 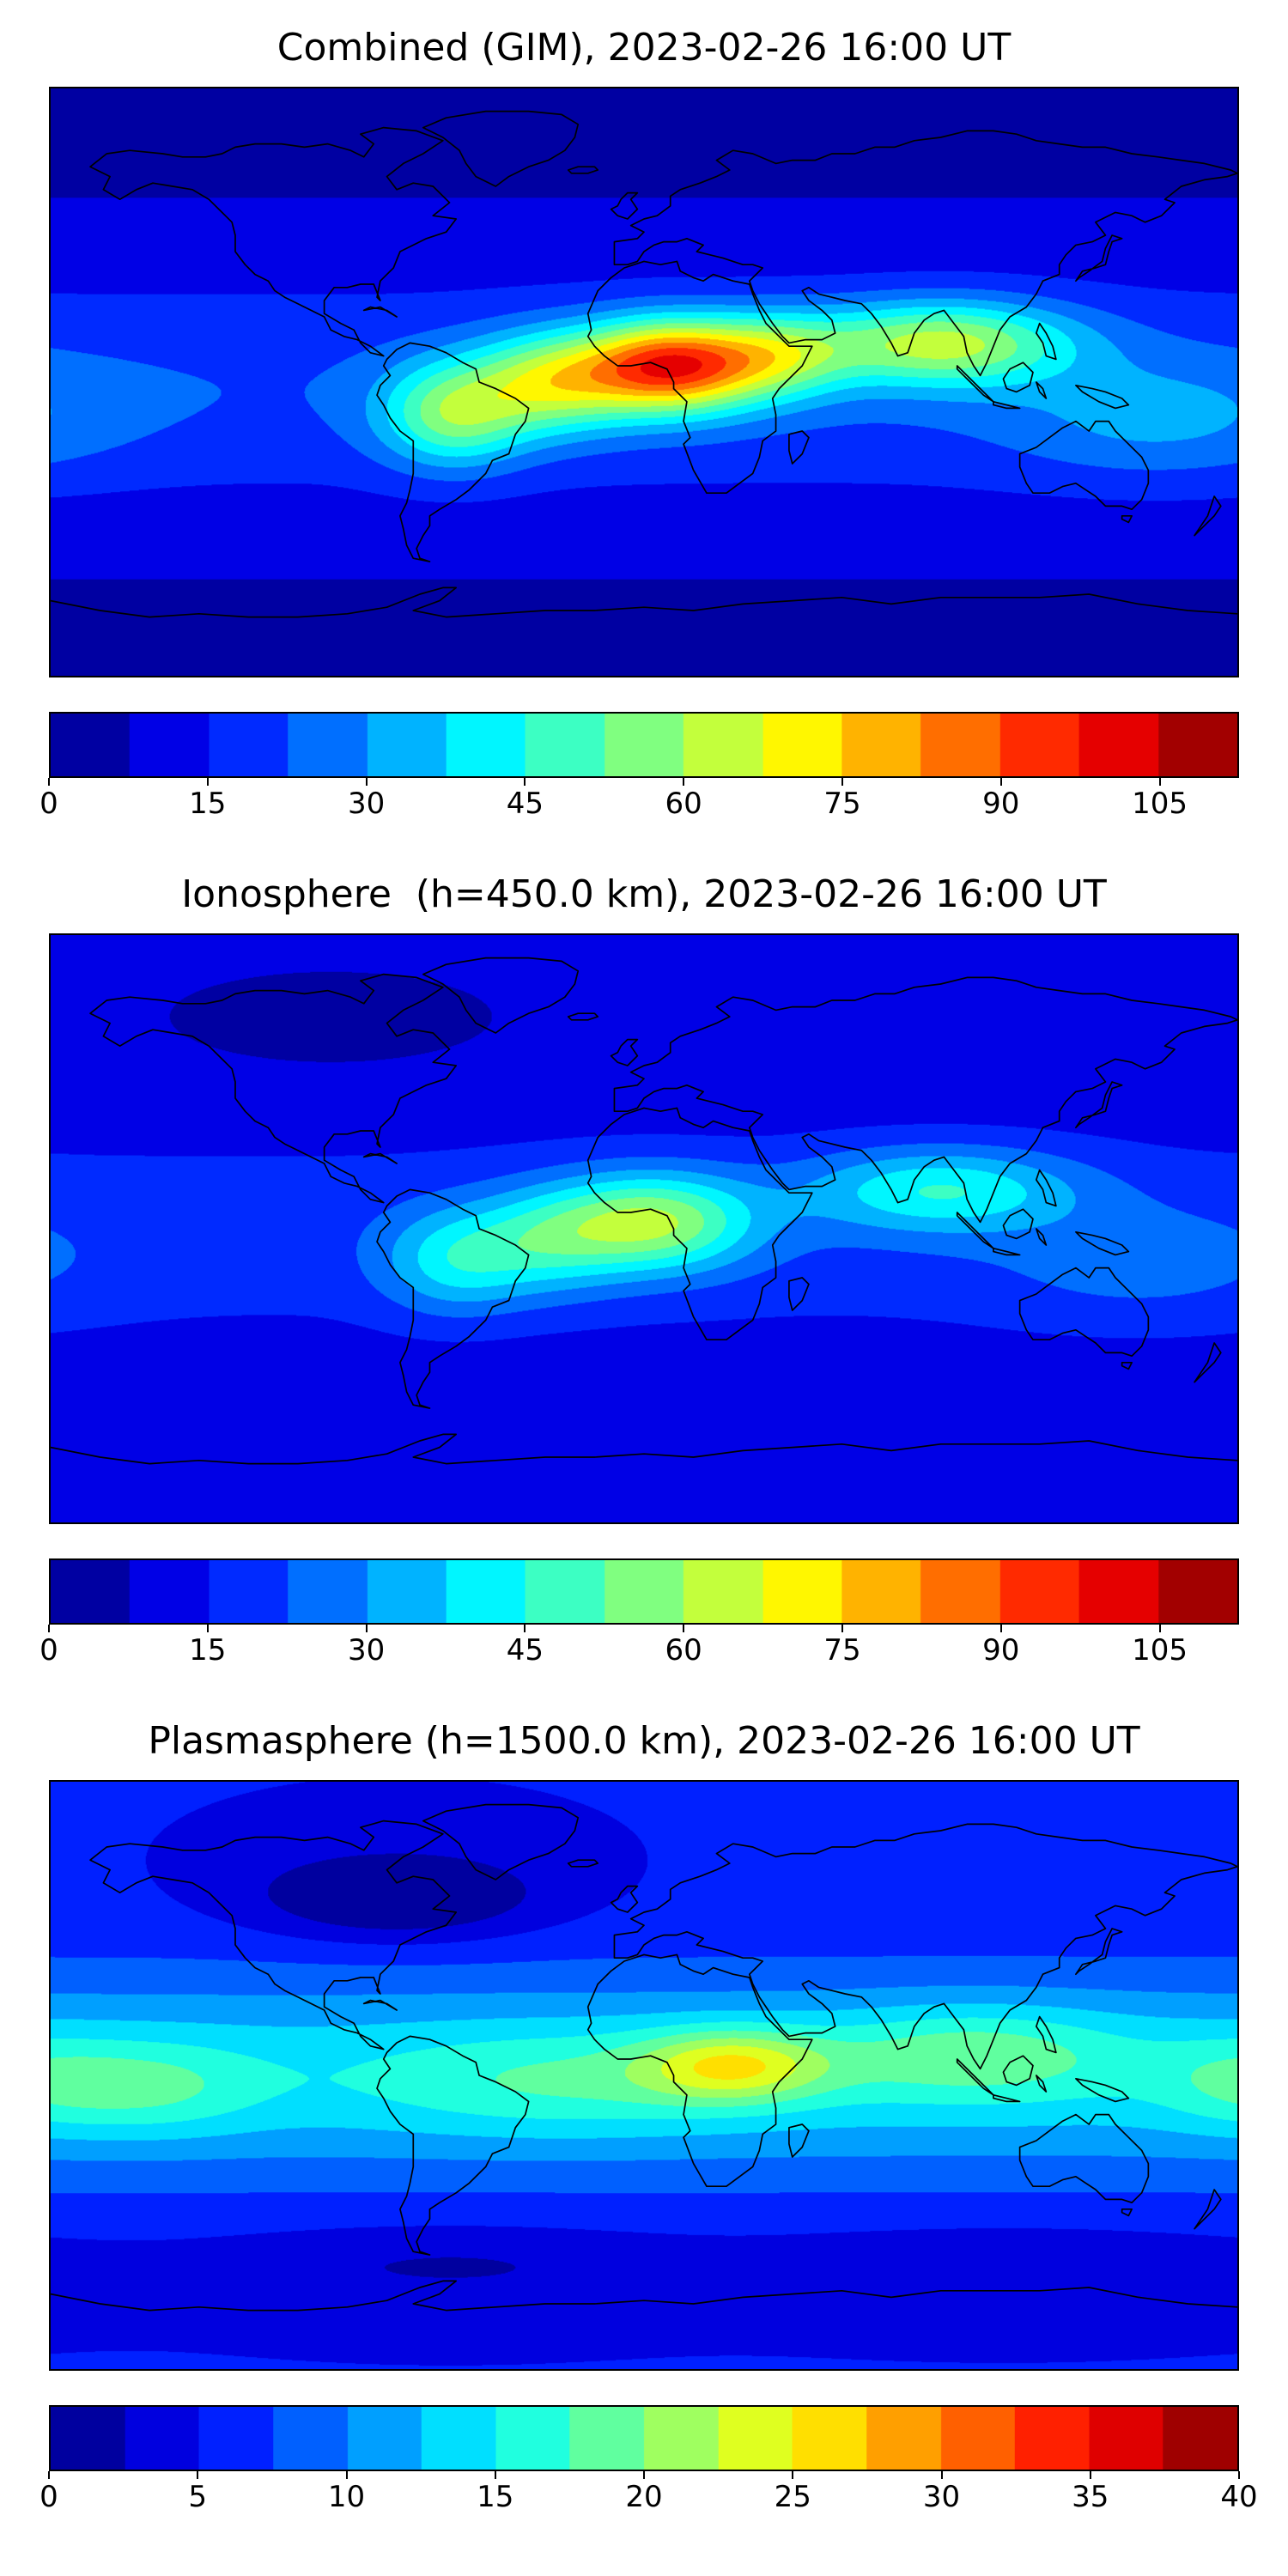 I want to click on colorbar-tick-label: 10, so click(x=346, y=2497).